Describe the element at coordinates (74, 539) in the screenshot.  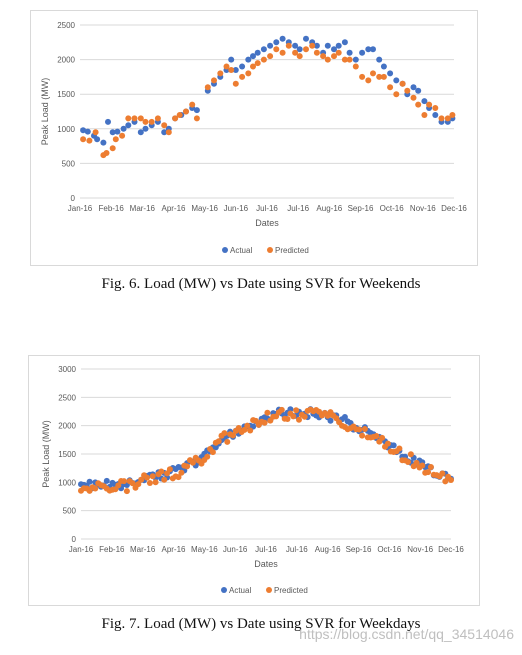
I see `y-tick-label: 0` at that location.